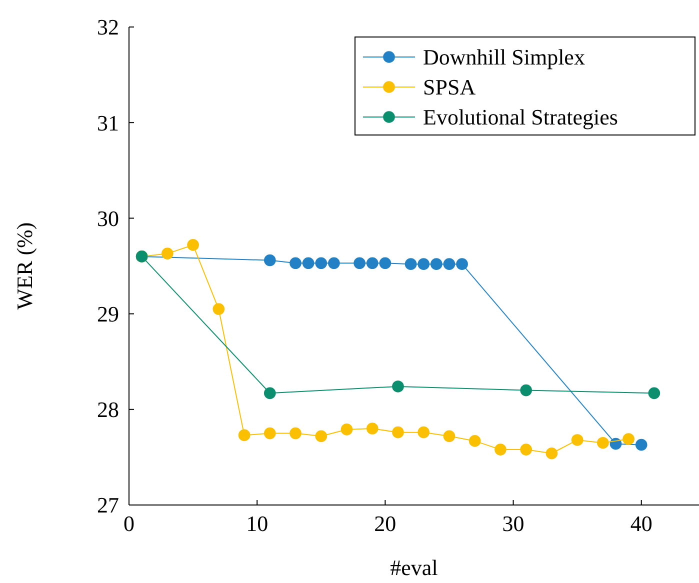 Image resolution: width=699 pixels, height=583 pixels. What do you see at coordinates (257, 523) in the screenshot?
I see `x-tick-label: 10` at bounding box center [257, 523].